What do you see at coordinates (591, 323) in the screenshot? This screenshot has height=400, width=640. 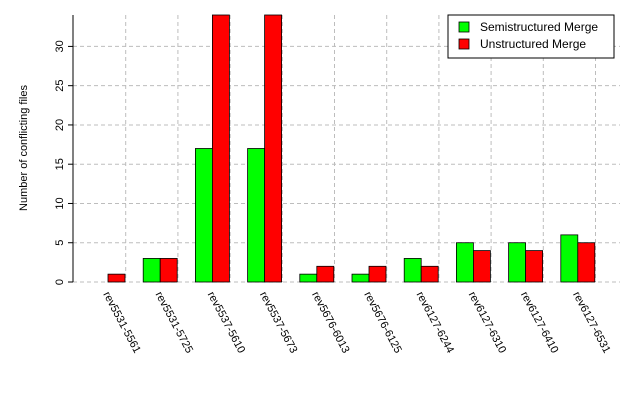 I see `x-tick-label: rev6127-6531` at bounding box center [591, 323].